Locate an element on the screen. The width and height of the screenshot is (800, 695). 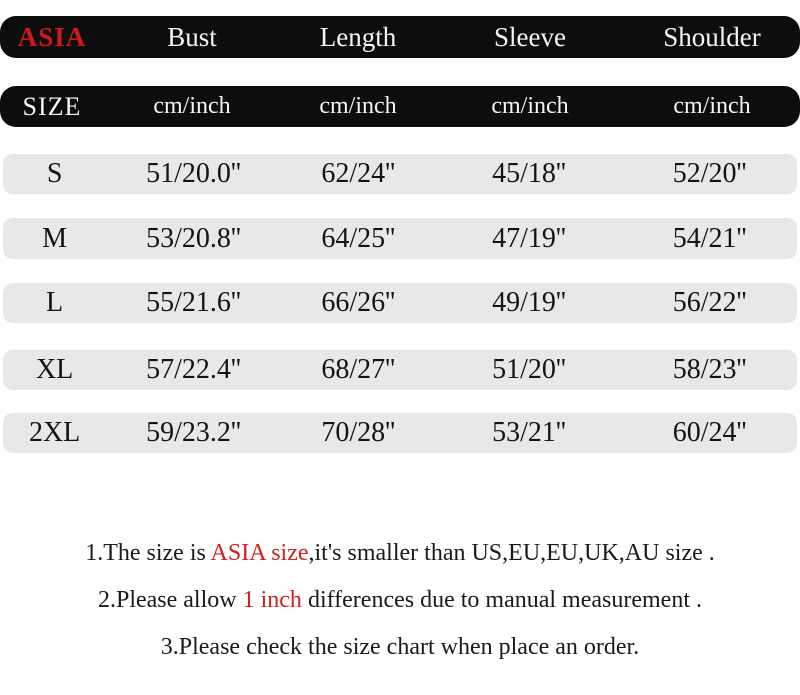
shoulder-cell: 54/21'' is located at coordinates (709, 238).